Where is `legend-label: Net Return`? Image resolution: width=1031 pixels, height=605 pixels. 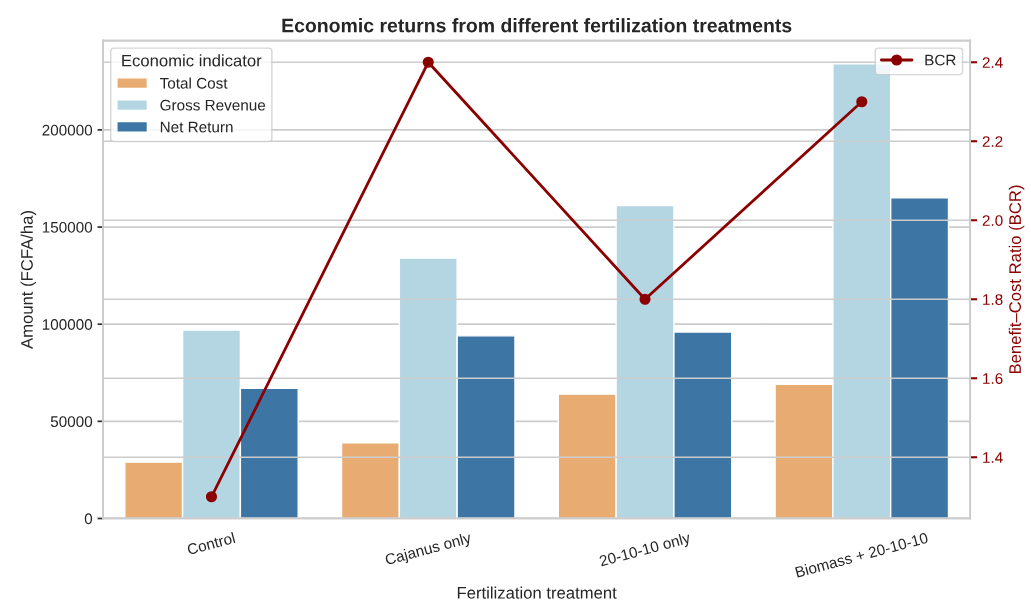
legend-label: Net Return is located at coordinates (196, 127).